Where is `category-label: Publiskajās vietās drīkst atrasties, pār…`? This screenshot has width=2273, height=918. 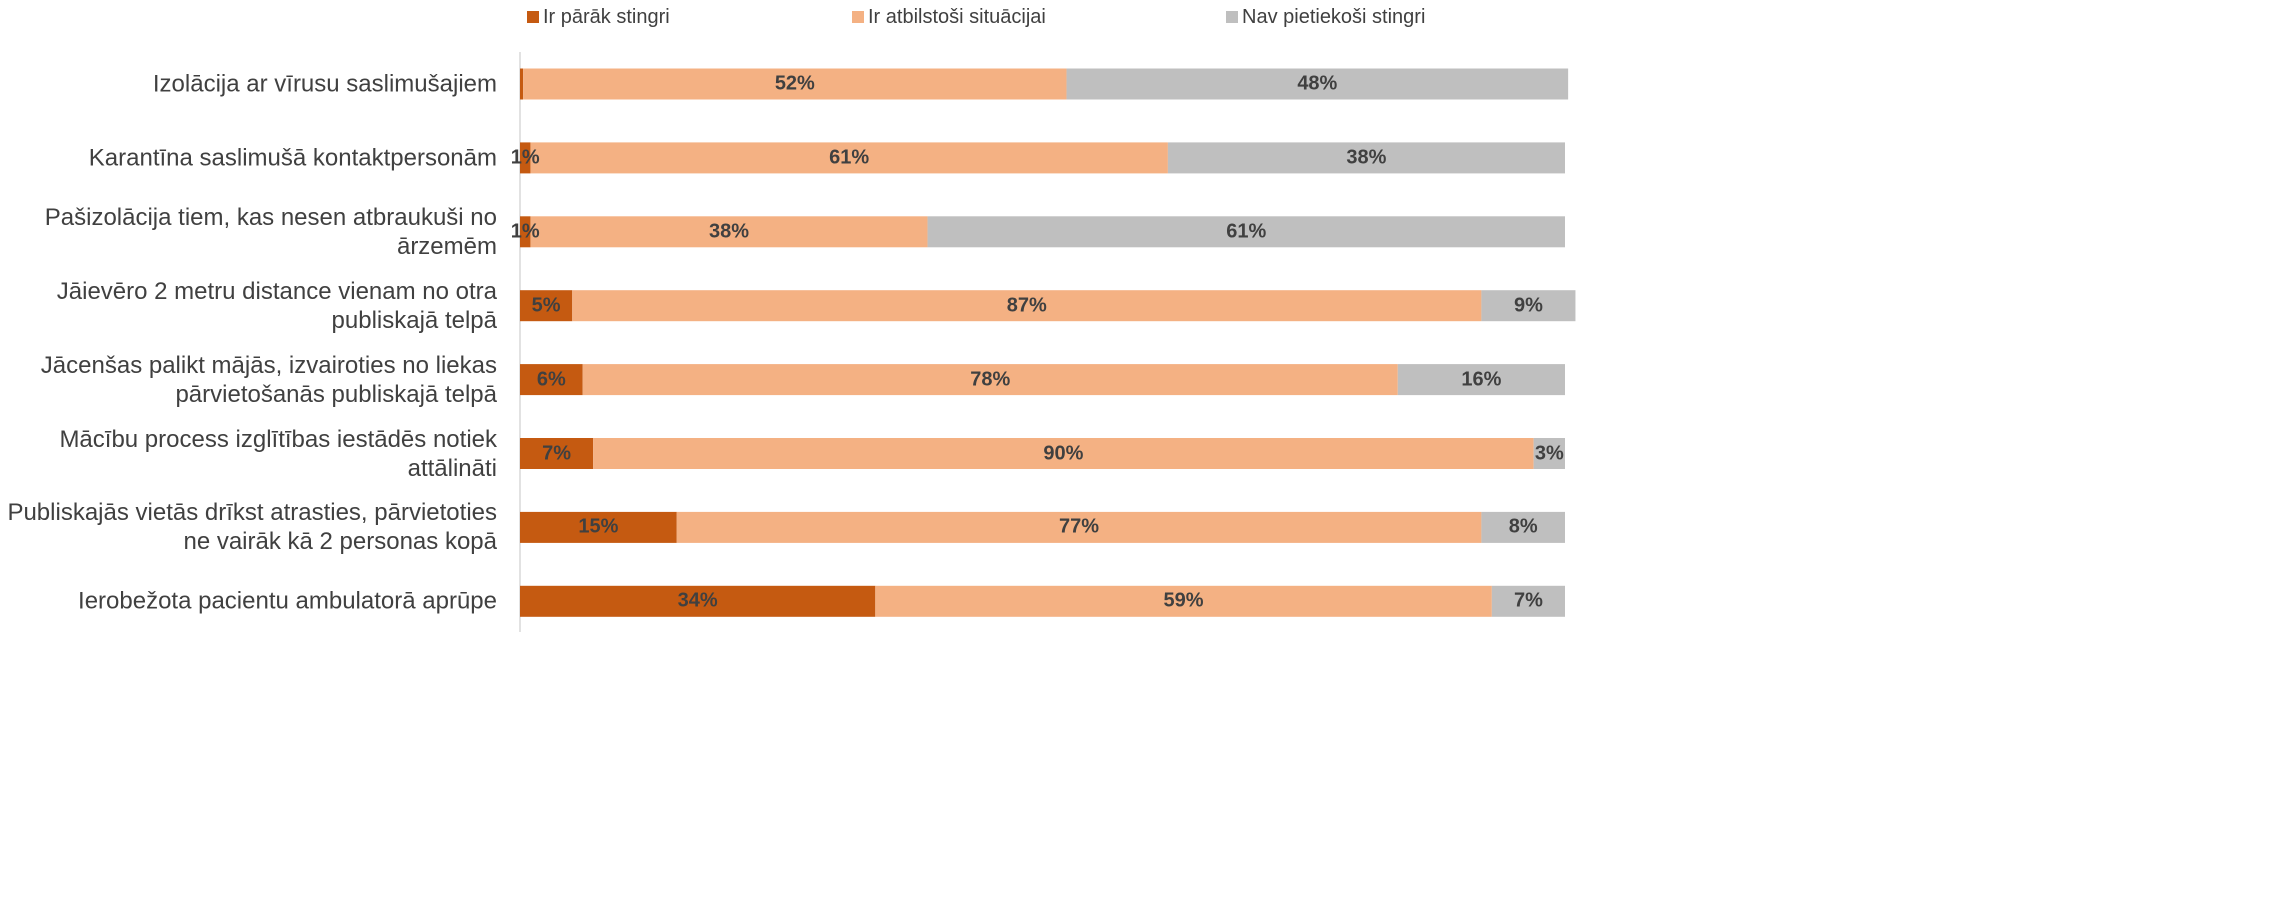
category-label: Publiskajās vietās drīkst atrasties, pār… is located at coordinates (252, 527).